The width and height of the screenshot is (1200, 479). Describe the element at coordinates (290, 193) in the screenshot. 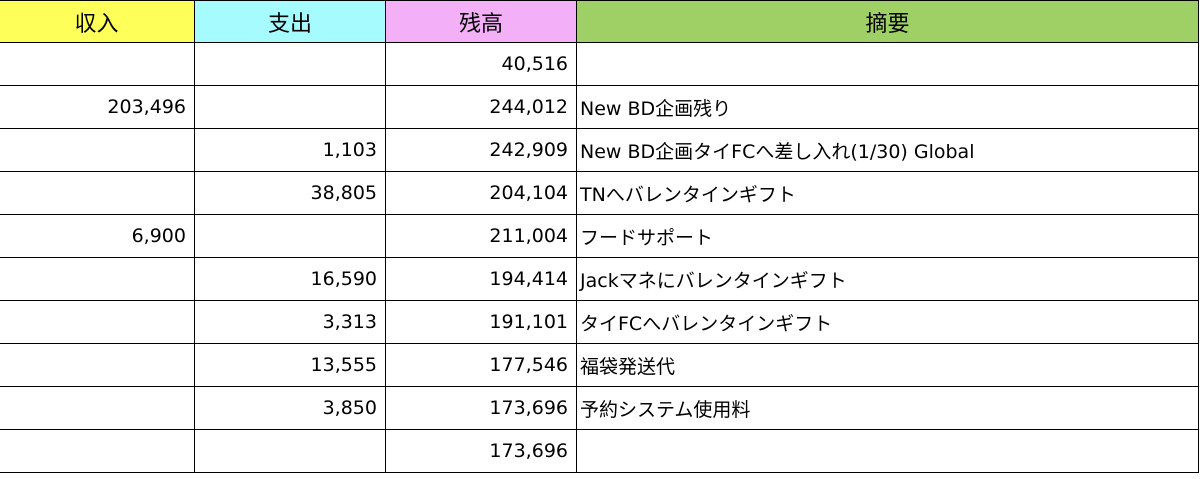

I see `expense-cell: 38,805` at that location.